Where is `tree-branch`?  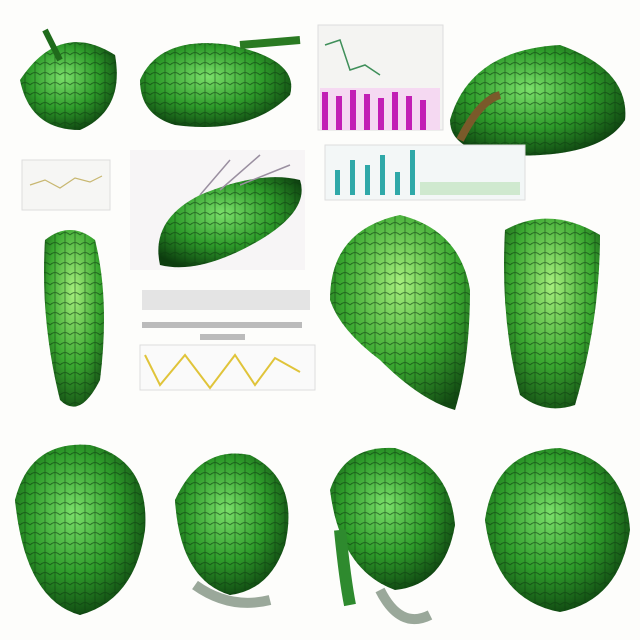 tree-branch is located at coordinates (217, 210).